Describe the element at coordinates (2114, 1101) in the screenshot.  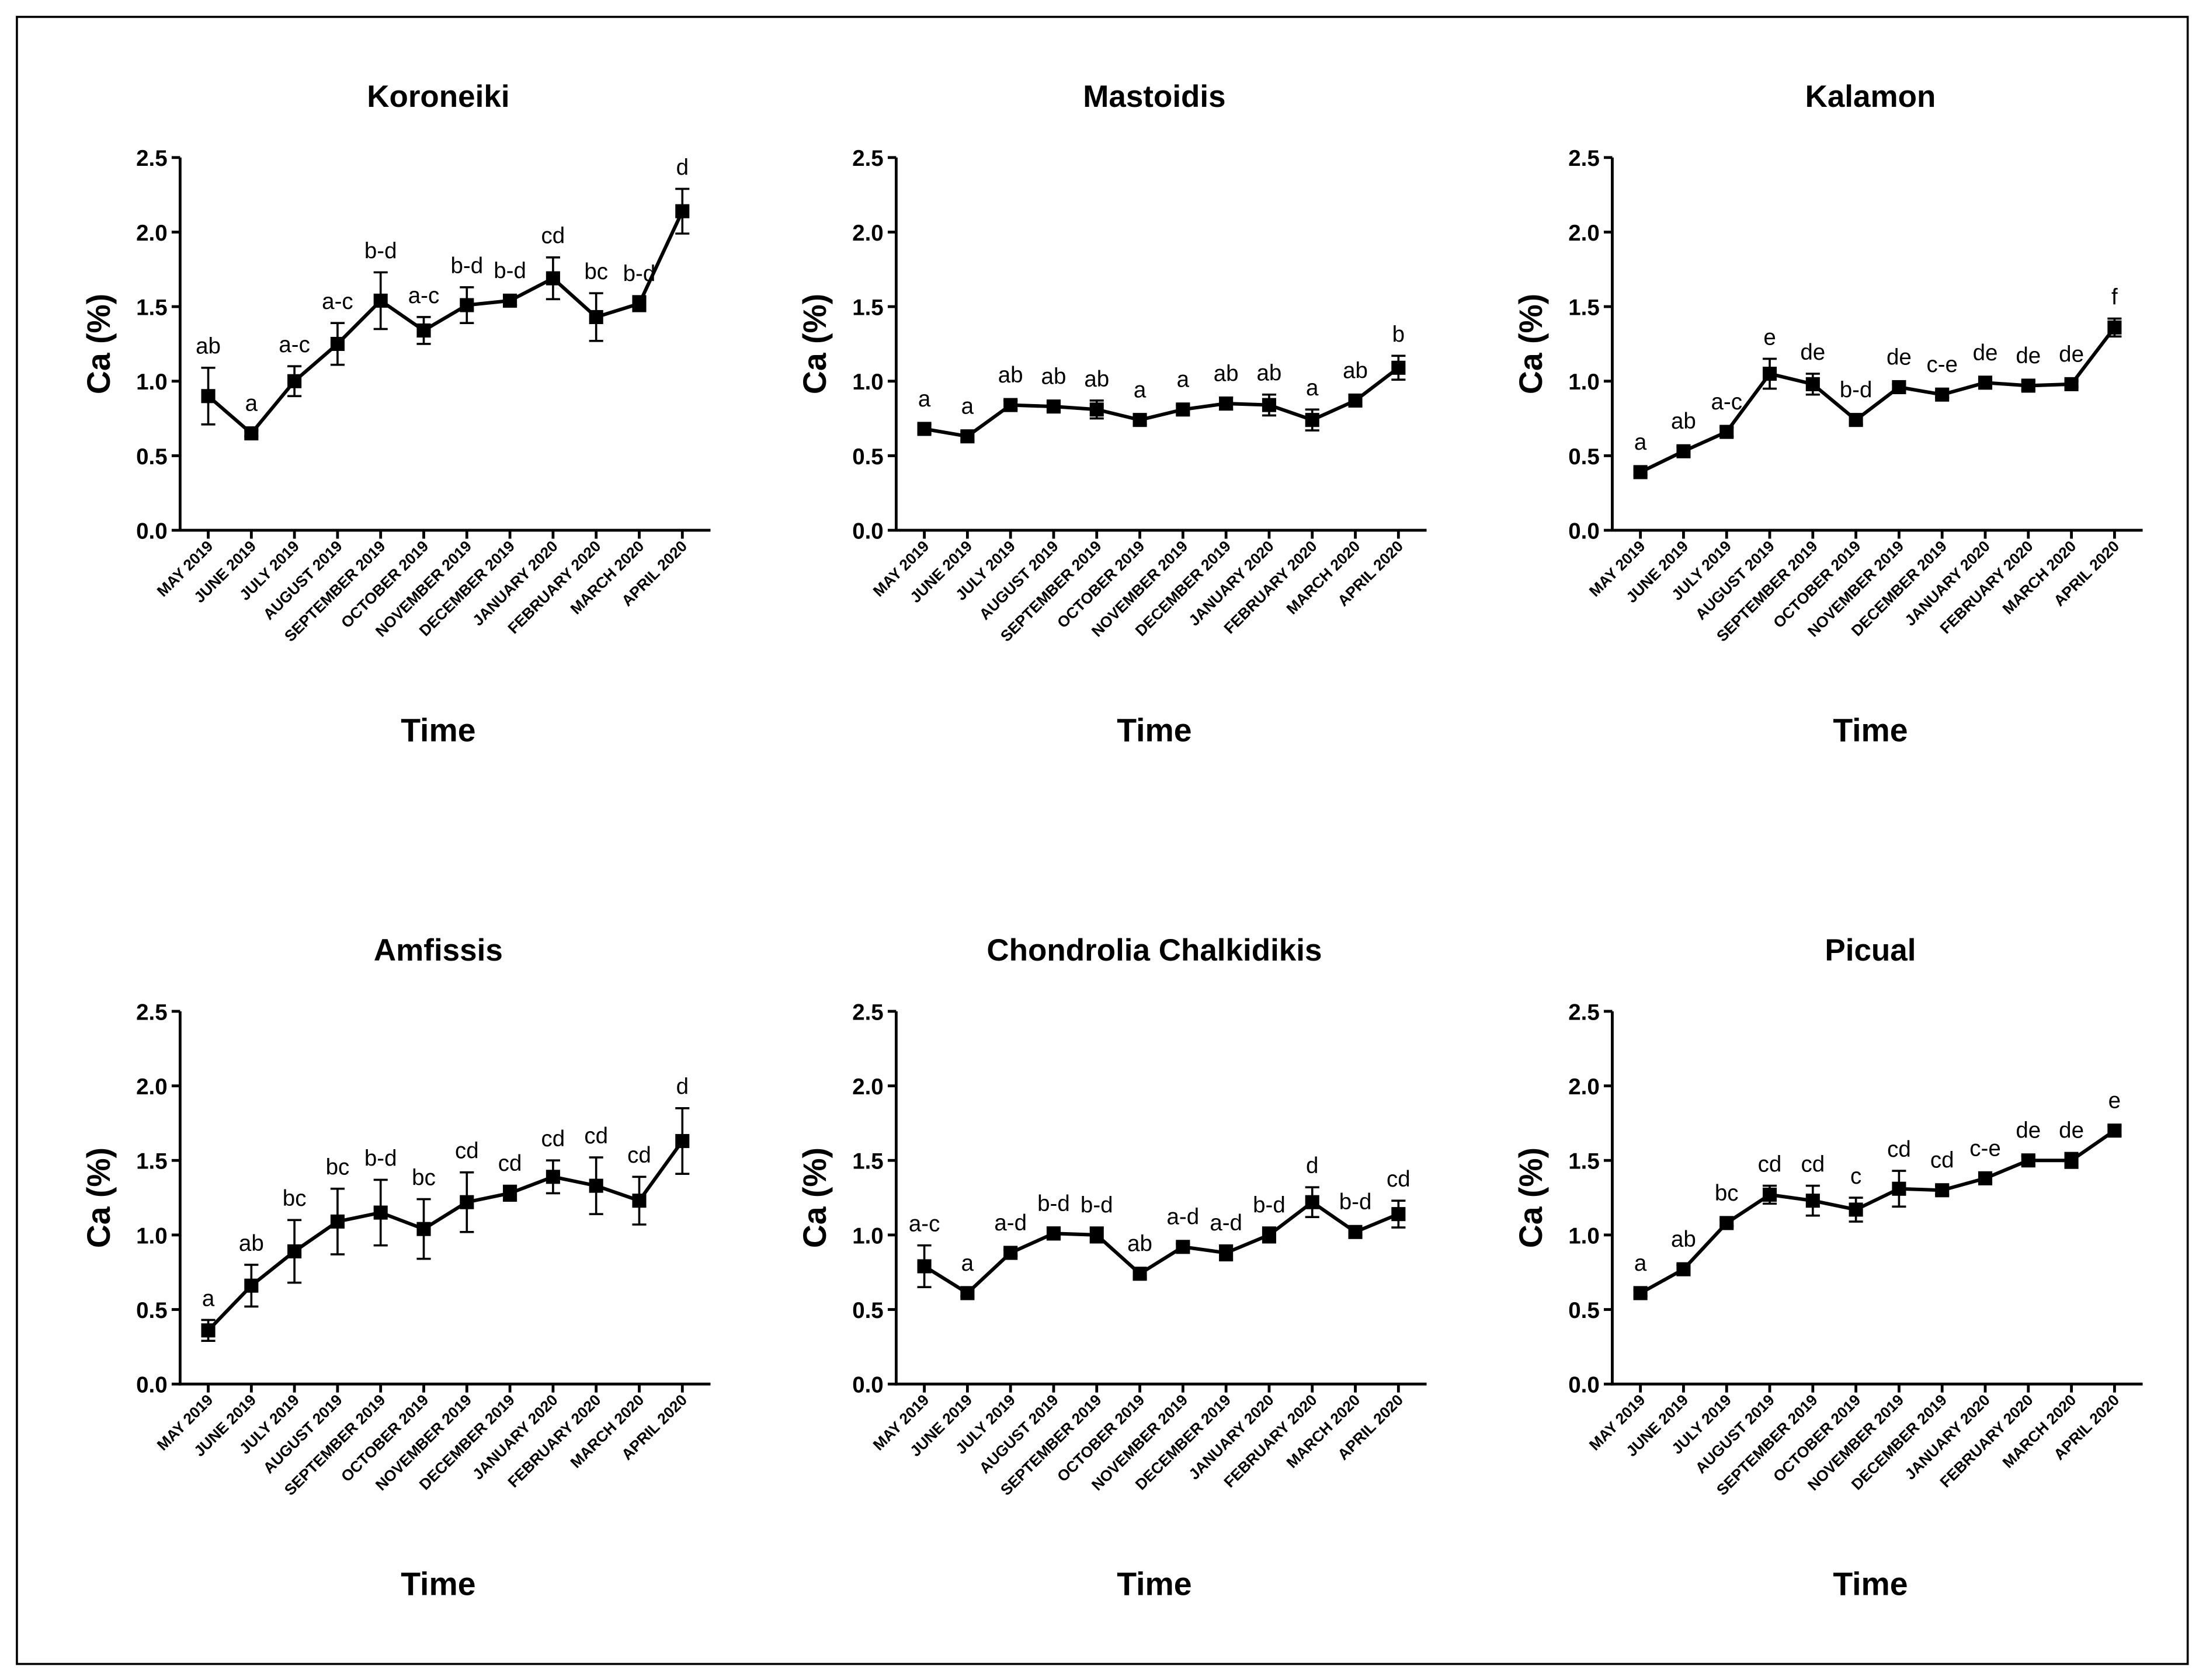
I see `significance-letter: e` at that location.